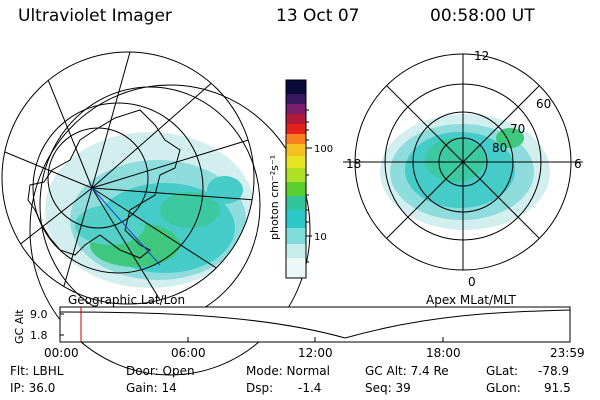  I want to click on filter-status: Flt: LBHL, so click(37, 371).